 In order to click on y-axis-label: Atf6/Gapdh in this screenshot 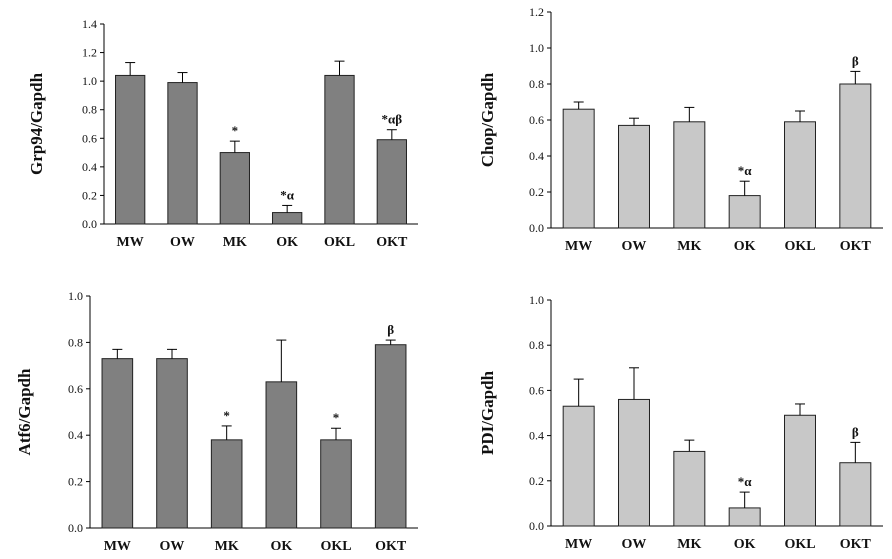, I will do `click(24, 411)`.